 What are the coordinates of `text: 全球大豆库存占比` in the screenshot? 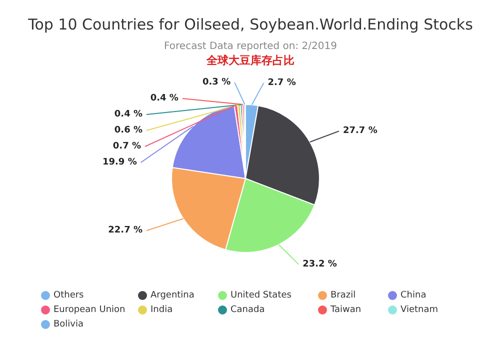 It's located at (250, 60).